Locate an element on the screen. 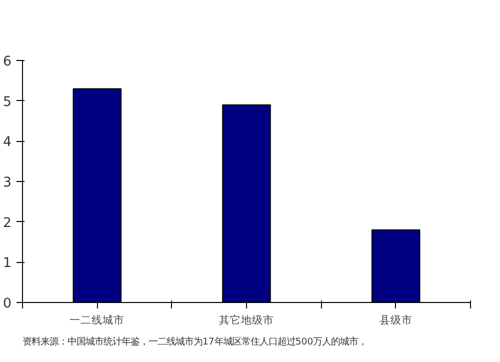  y-tick-label: 4 is located at coordinates (7, 142).